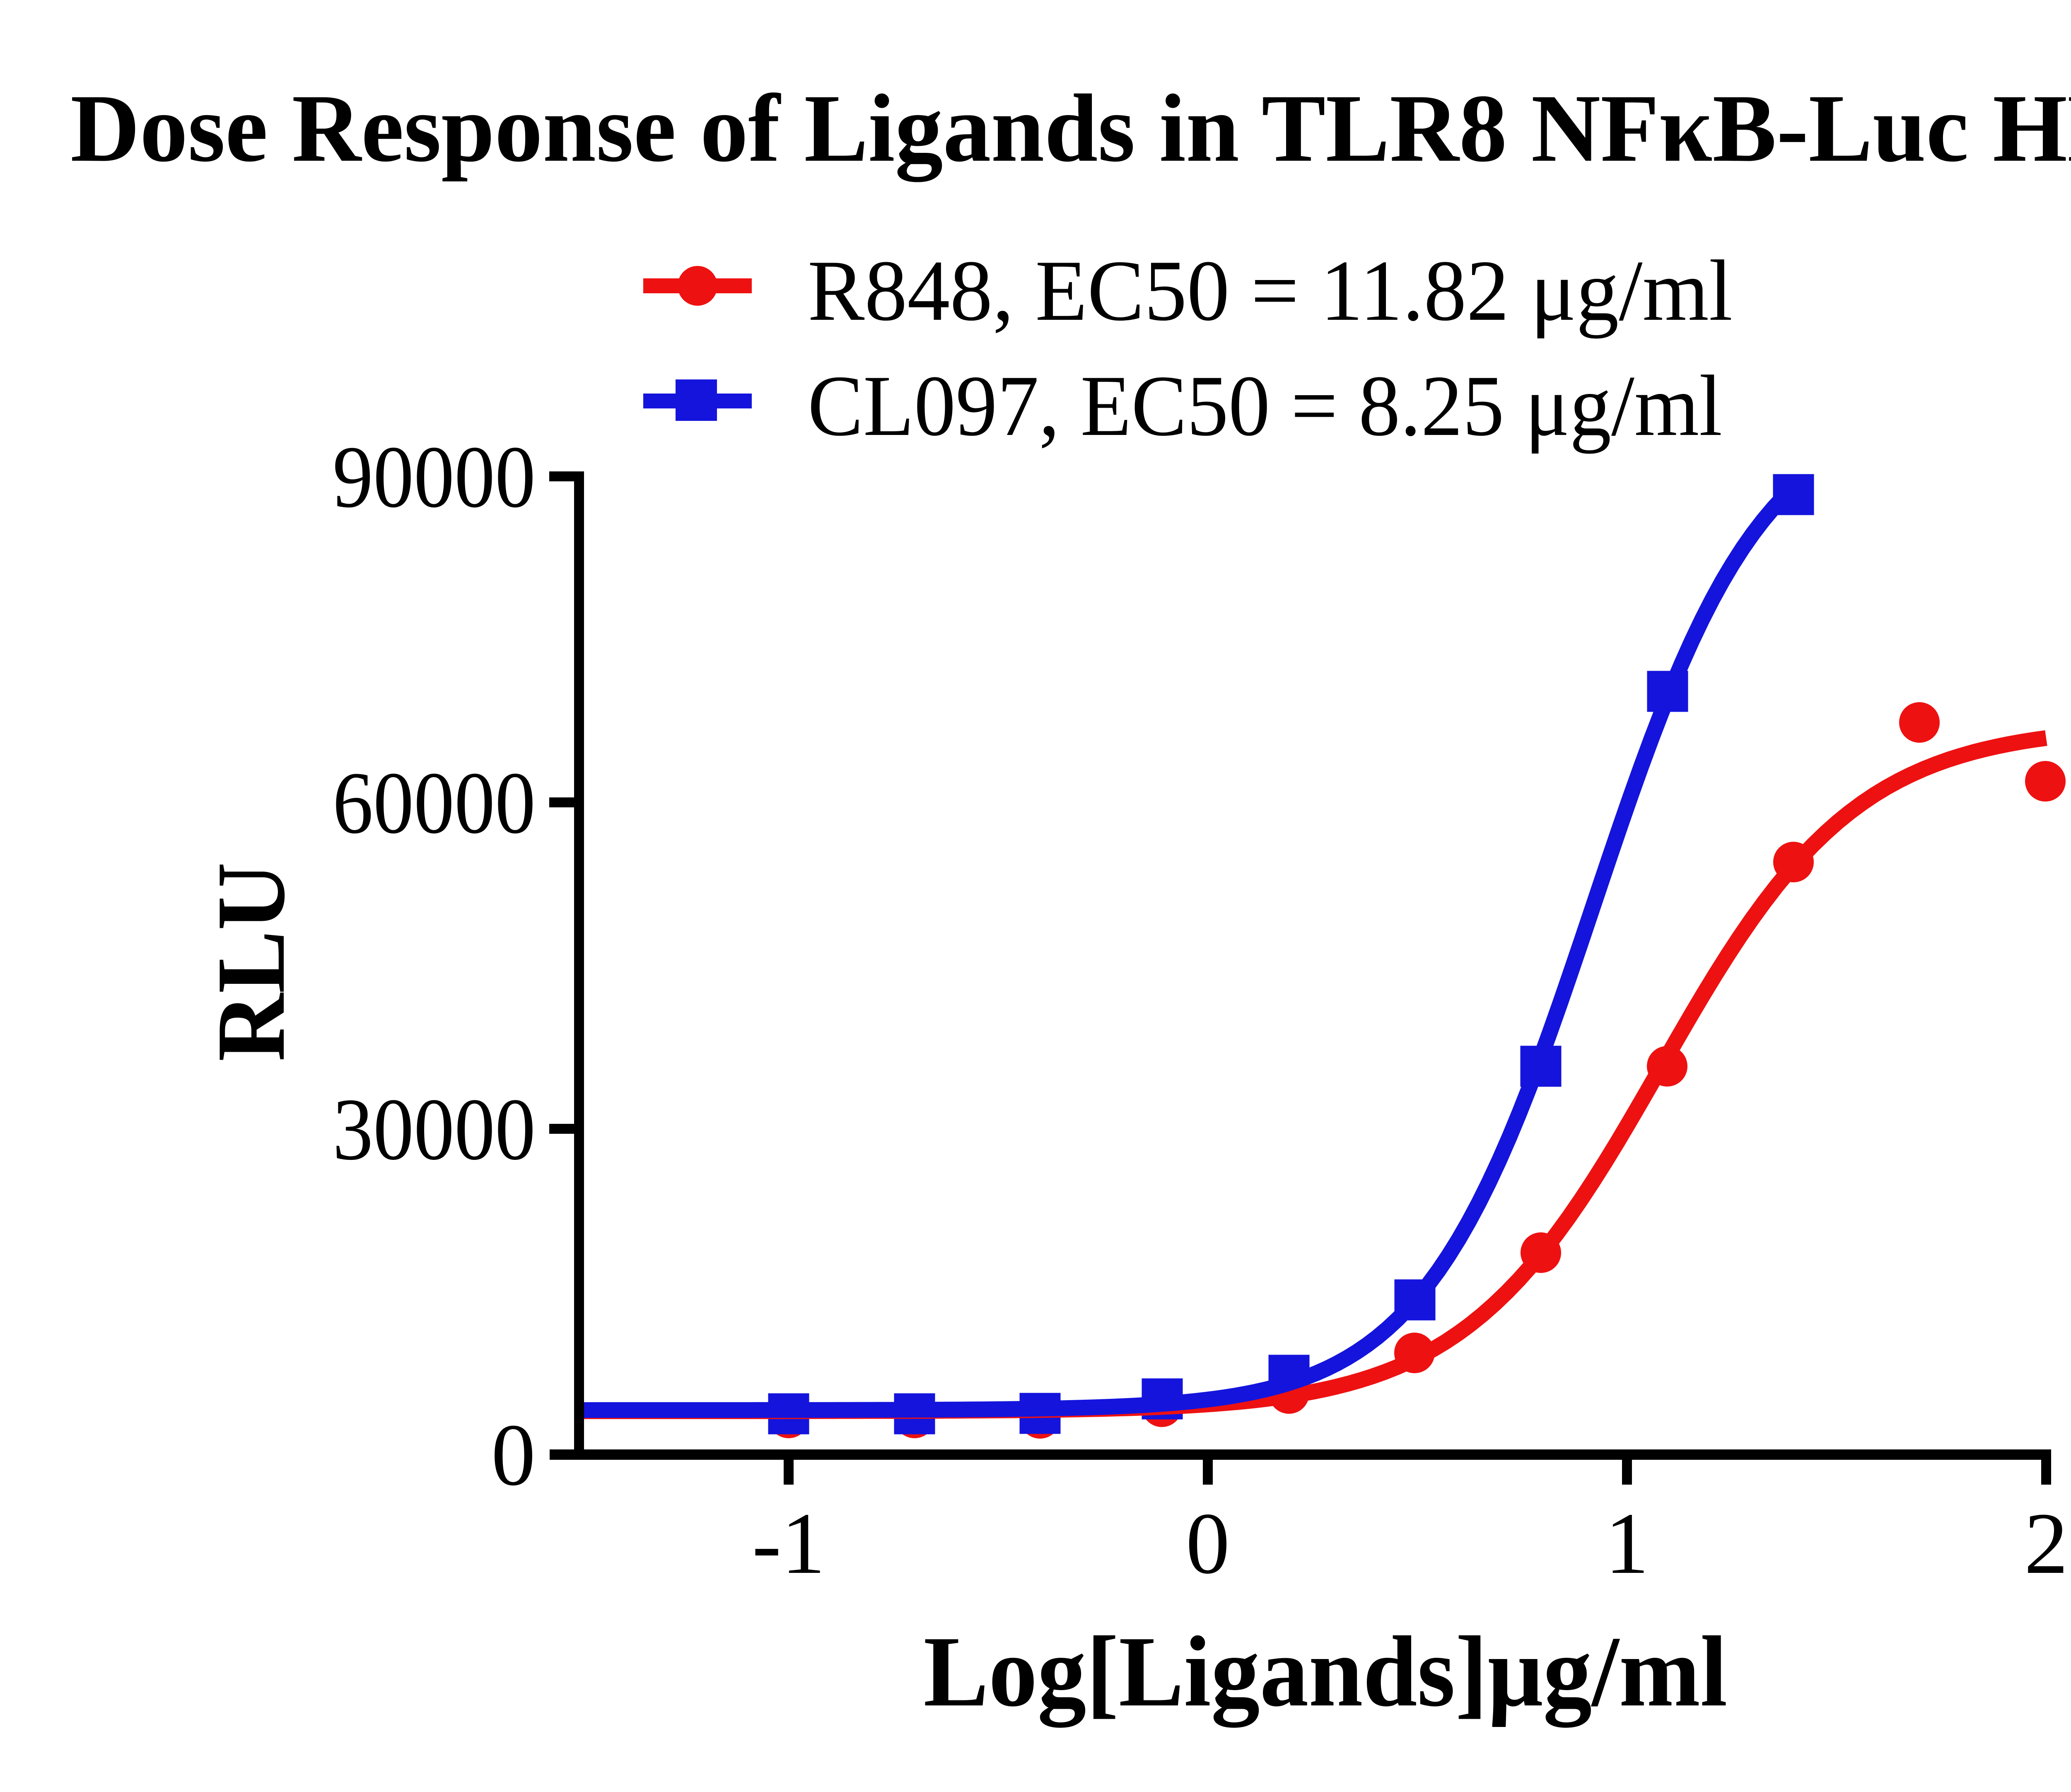 This screenshot has height=1792, width=2071. Describe the element at coordinates (789, 1543) in the screenshot. I see `svg-text: -1` at that location.